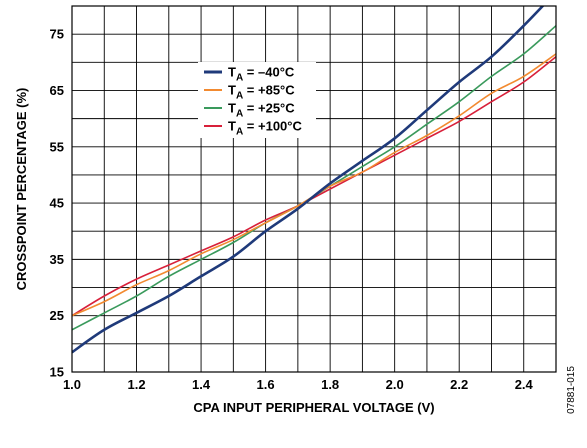 The image size is (587, 448). What do you see at coordinates (261, 92) in the screenshot?
I see `legend-entry: TA = +85°C` at bounding box center [261, 92].